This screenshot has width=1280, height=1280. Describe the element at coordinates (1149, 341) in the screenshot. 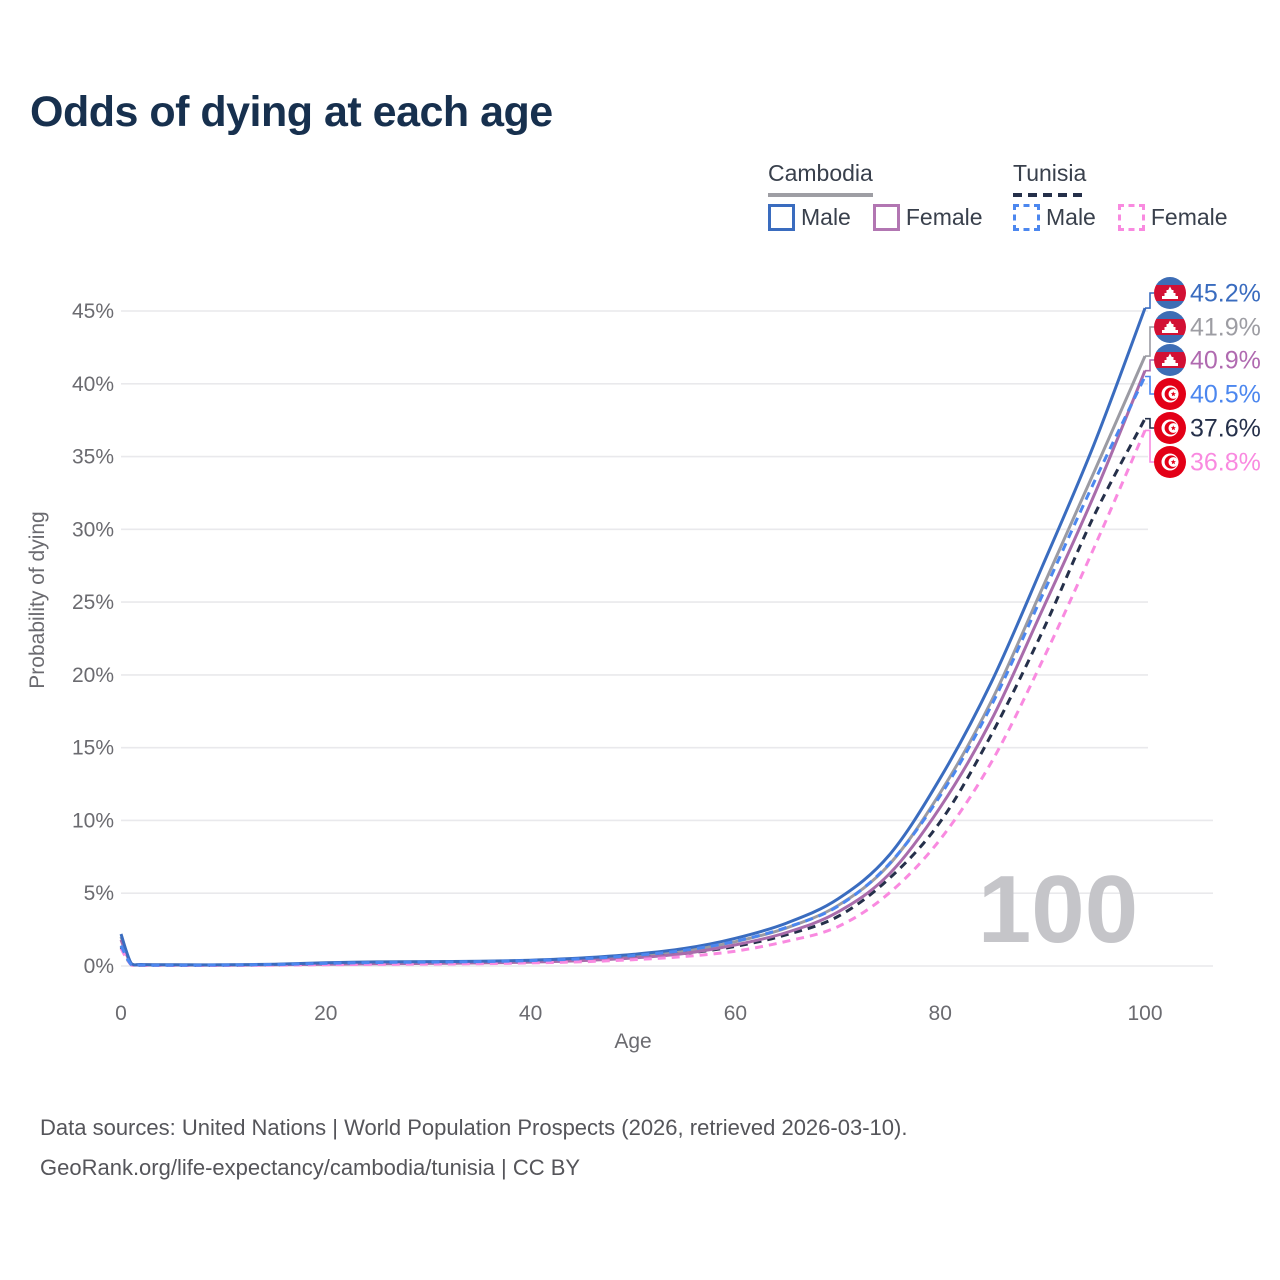

I see `leader-line-cambodia-both` at that location.